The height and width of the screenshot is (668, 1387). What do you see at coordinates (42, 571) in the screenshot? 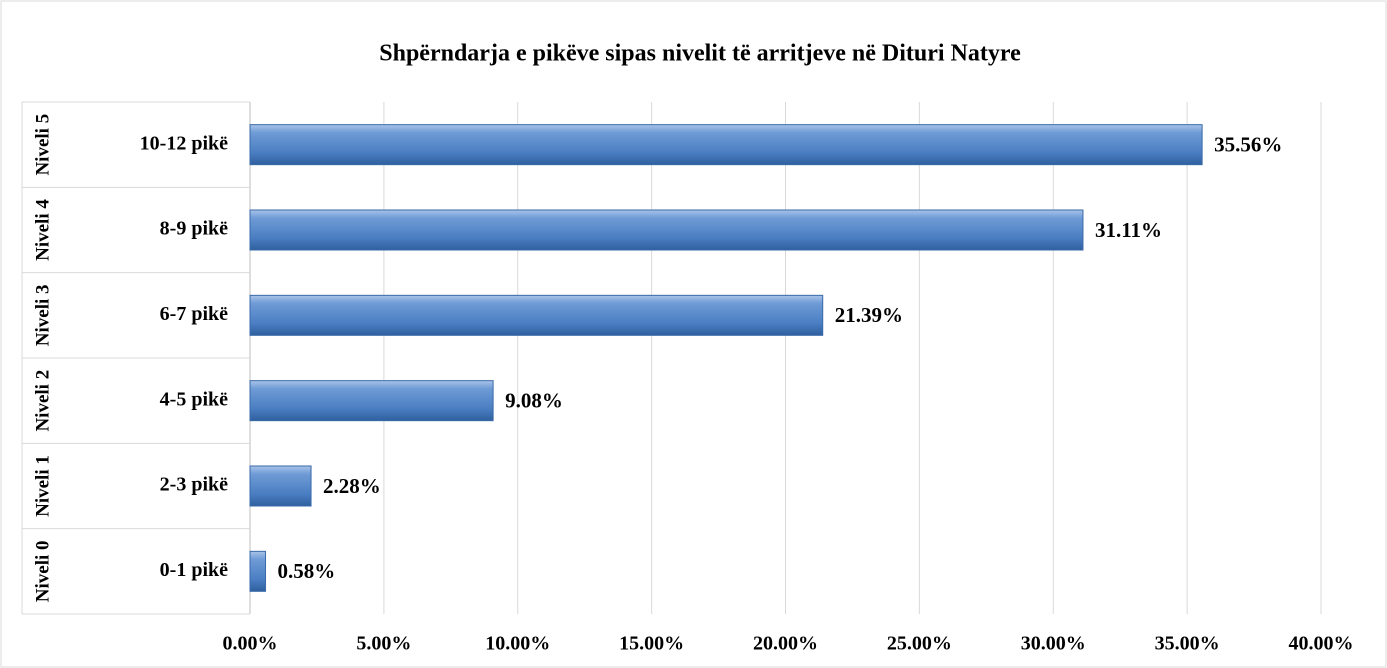
I see `group-label: Niveli 0` at bounding box center [42, 571].